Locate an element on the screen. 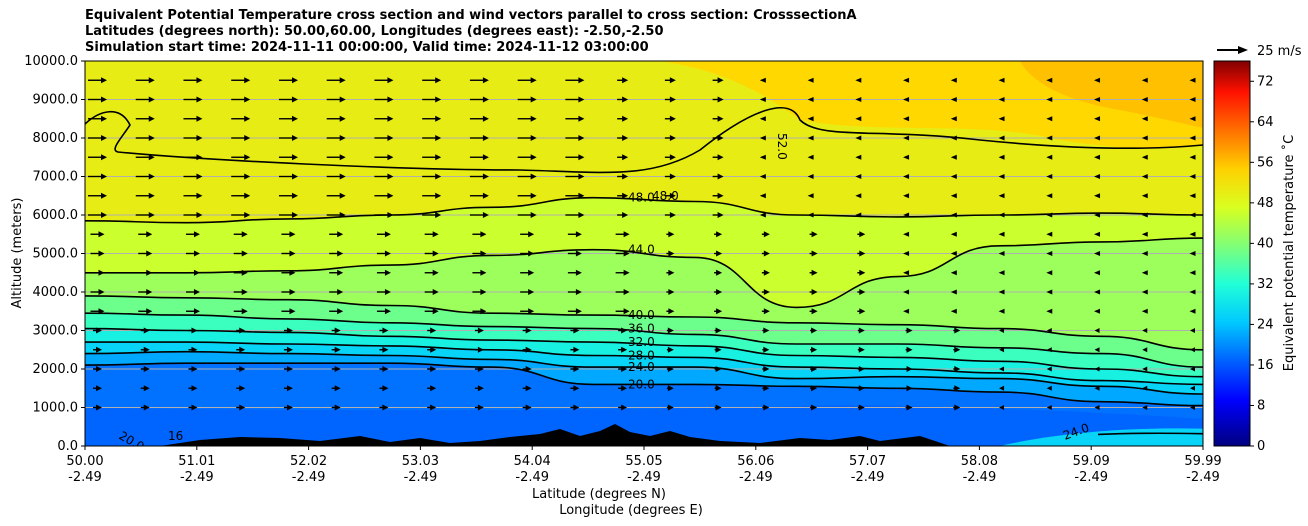 The width and height of the screenshot is (1308, 526). colorbar-tick-label: 40 is located at coordinates (1265, 243).